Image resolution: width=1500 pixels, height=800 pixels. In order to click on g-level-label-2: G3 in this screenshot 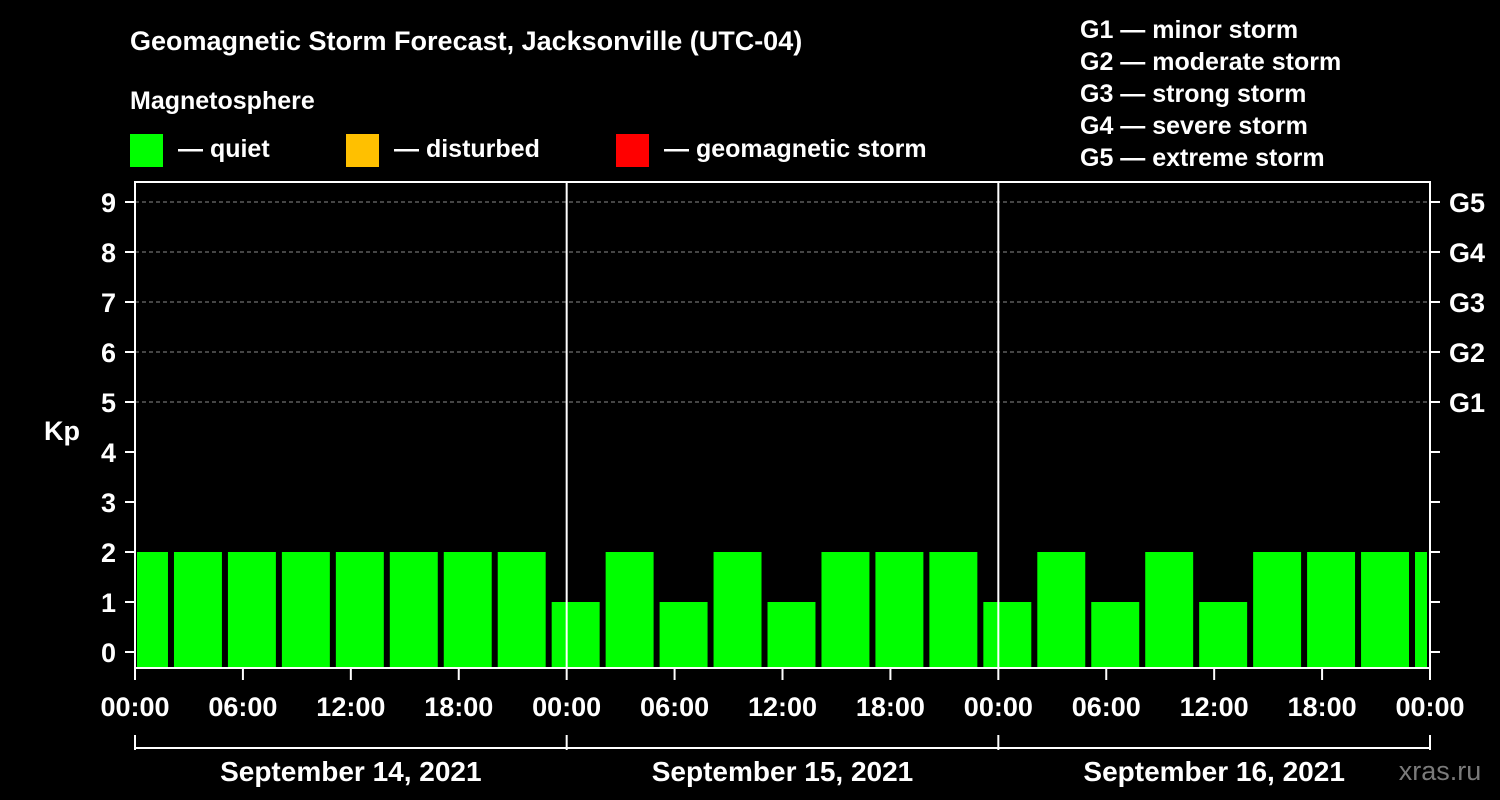, I will do `click(1467, 303)`.